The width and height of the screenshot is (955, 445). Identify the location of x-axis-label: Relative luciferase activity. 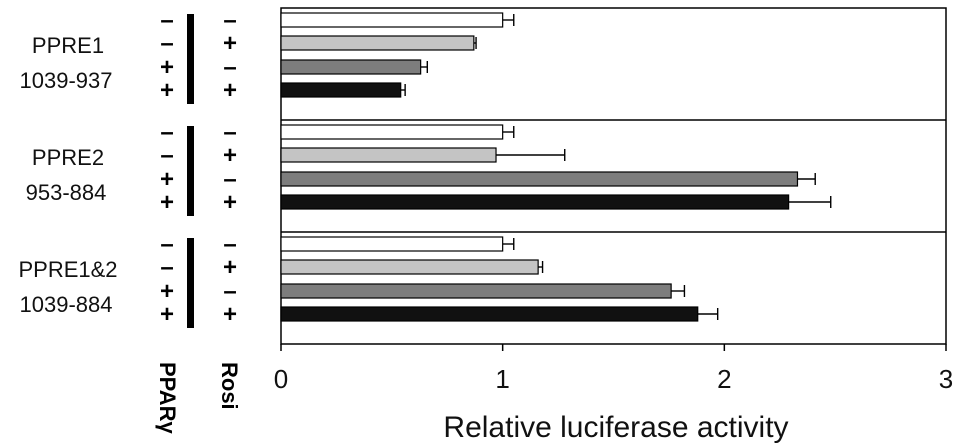
(615, 427).